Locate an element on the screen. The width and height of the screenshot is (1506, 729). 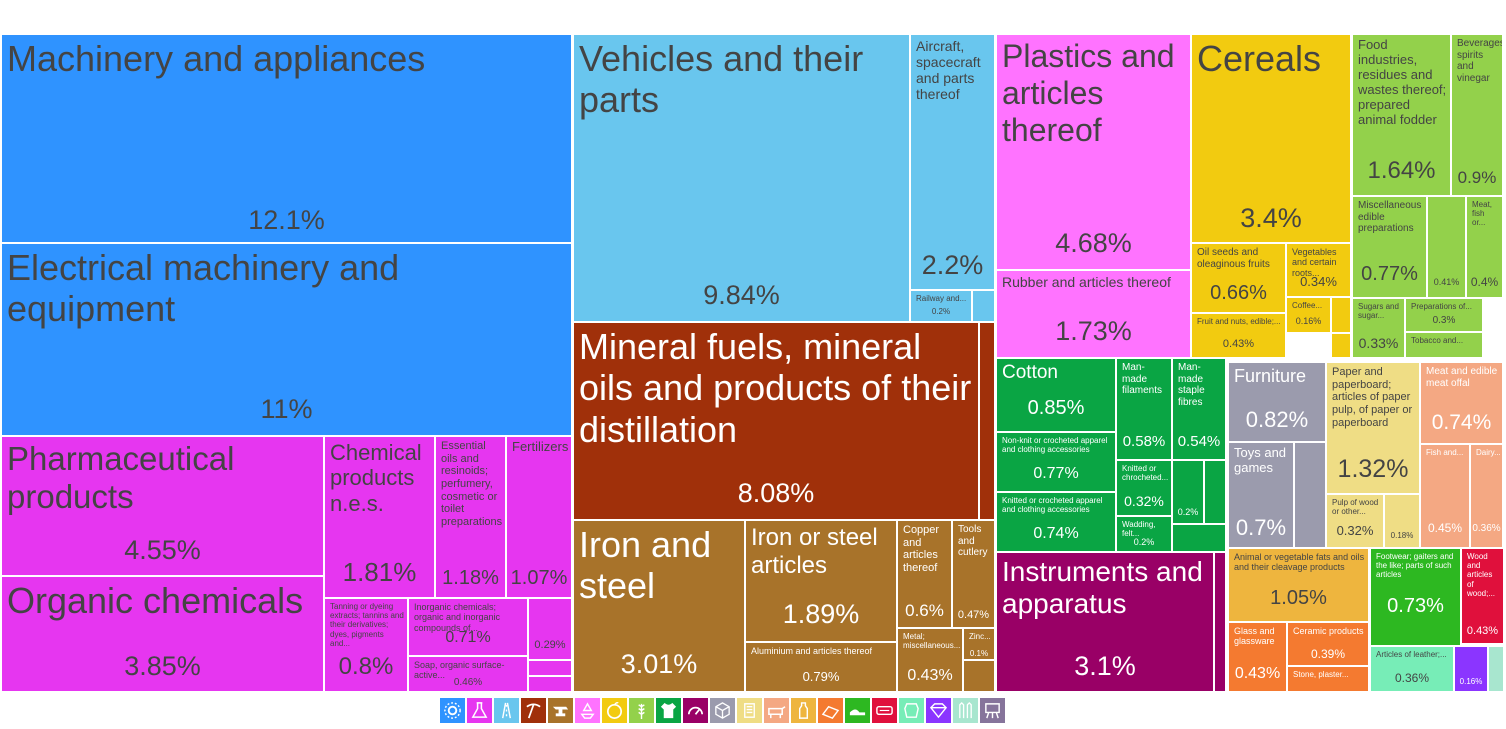
tile-articles-of-leather-60: Articles of leather;... 0.36% is located at coordinates (1412, 669).